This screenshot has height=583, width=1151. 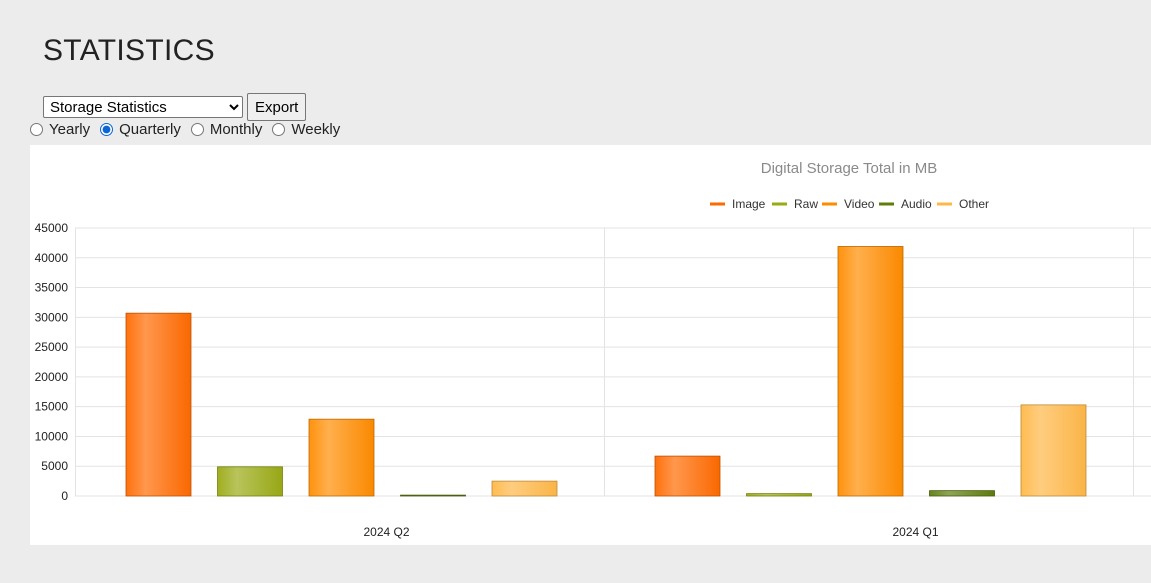 I want to click on period-radio-group: Yearly Quarterly Monthly Weekly, so click(x=190, y=129).